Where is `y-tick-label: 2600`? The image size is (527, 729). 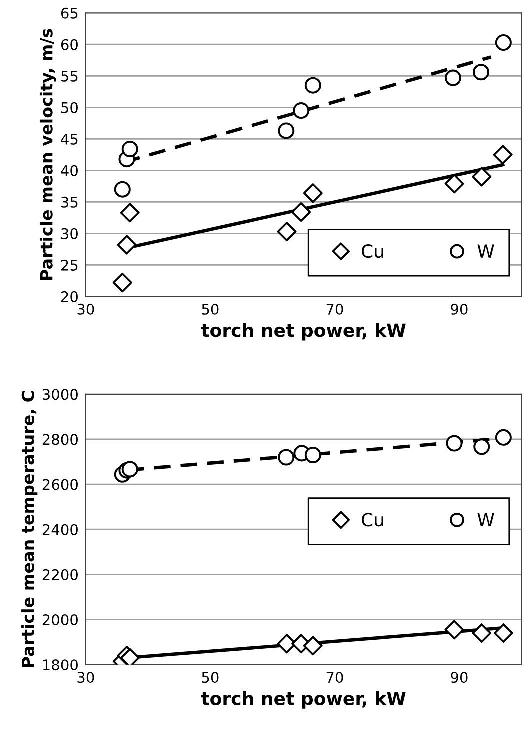
y-tick-label: 2600 is located at coordinates (60, 484).